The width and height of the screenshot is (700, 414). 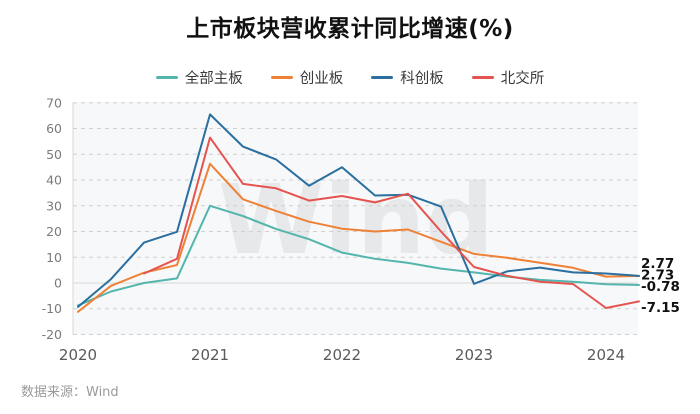 What do you see at coordinates (52, 308) in the screenshot?
I see `y-tick-label: -10` at bounding box center [52, 308].